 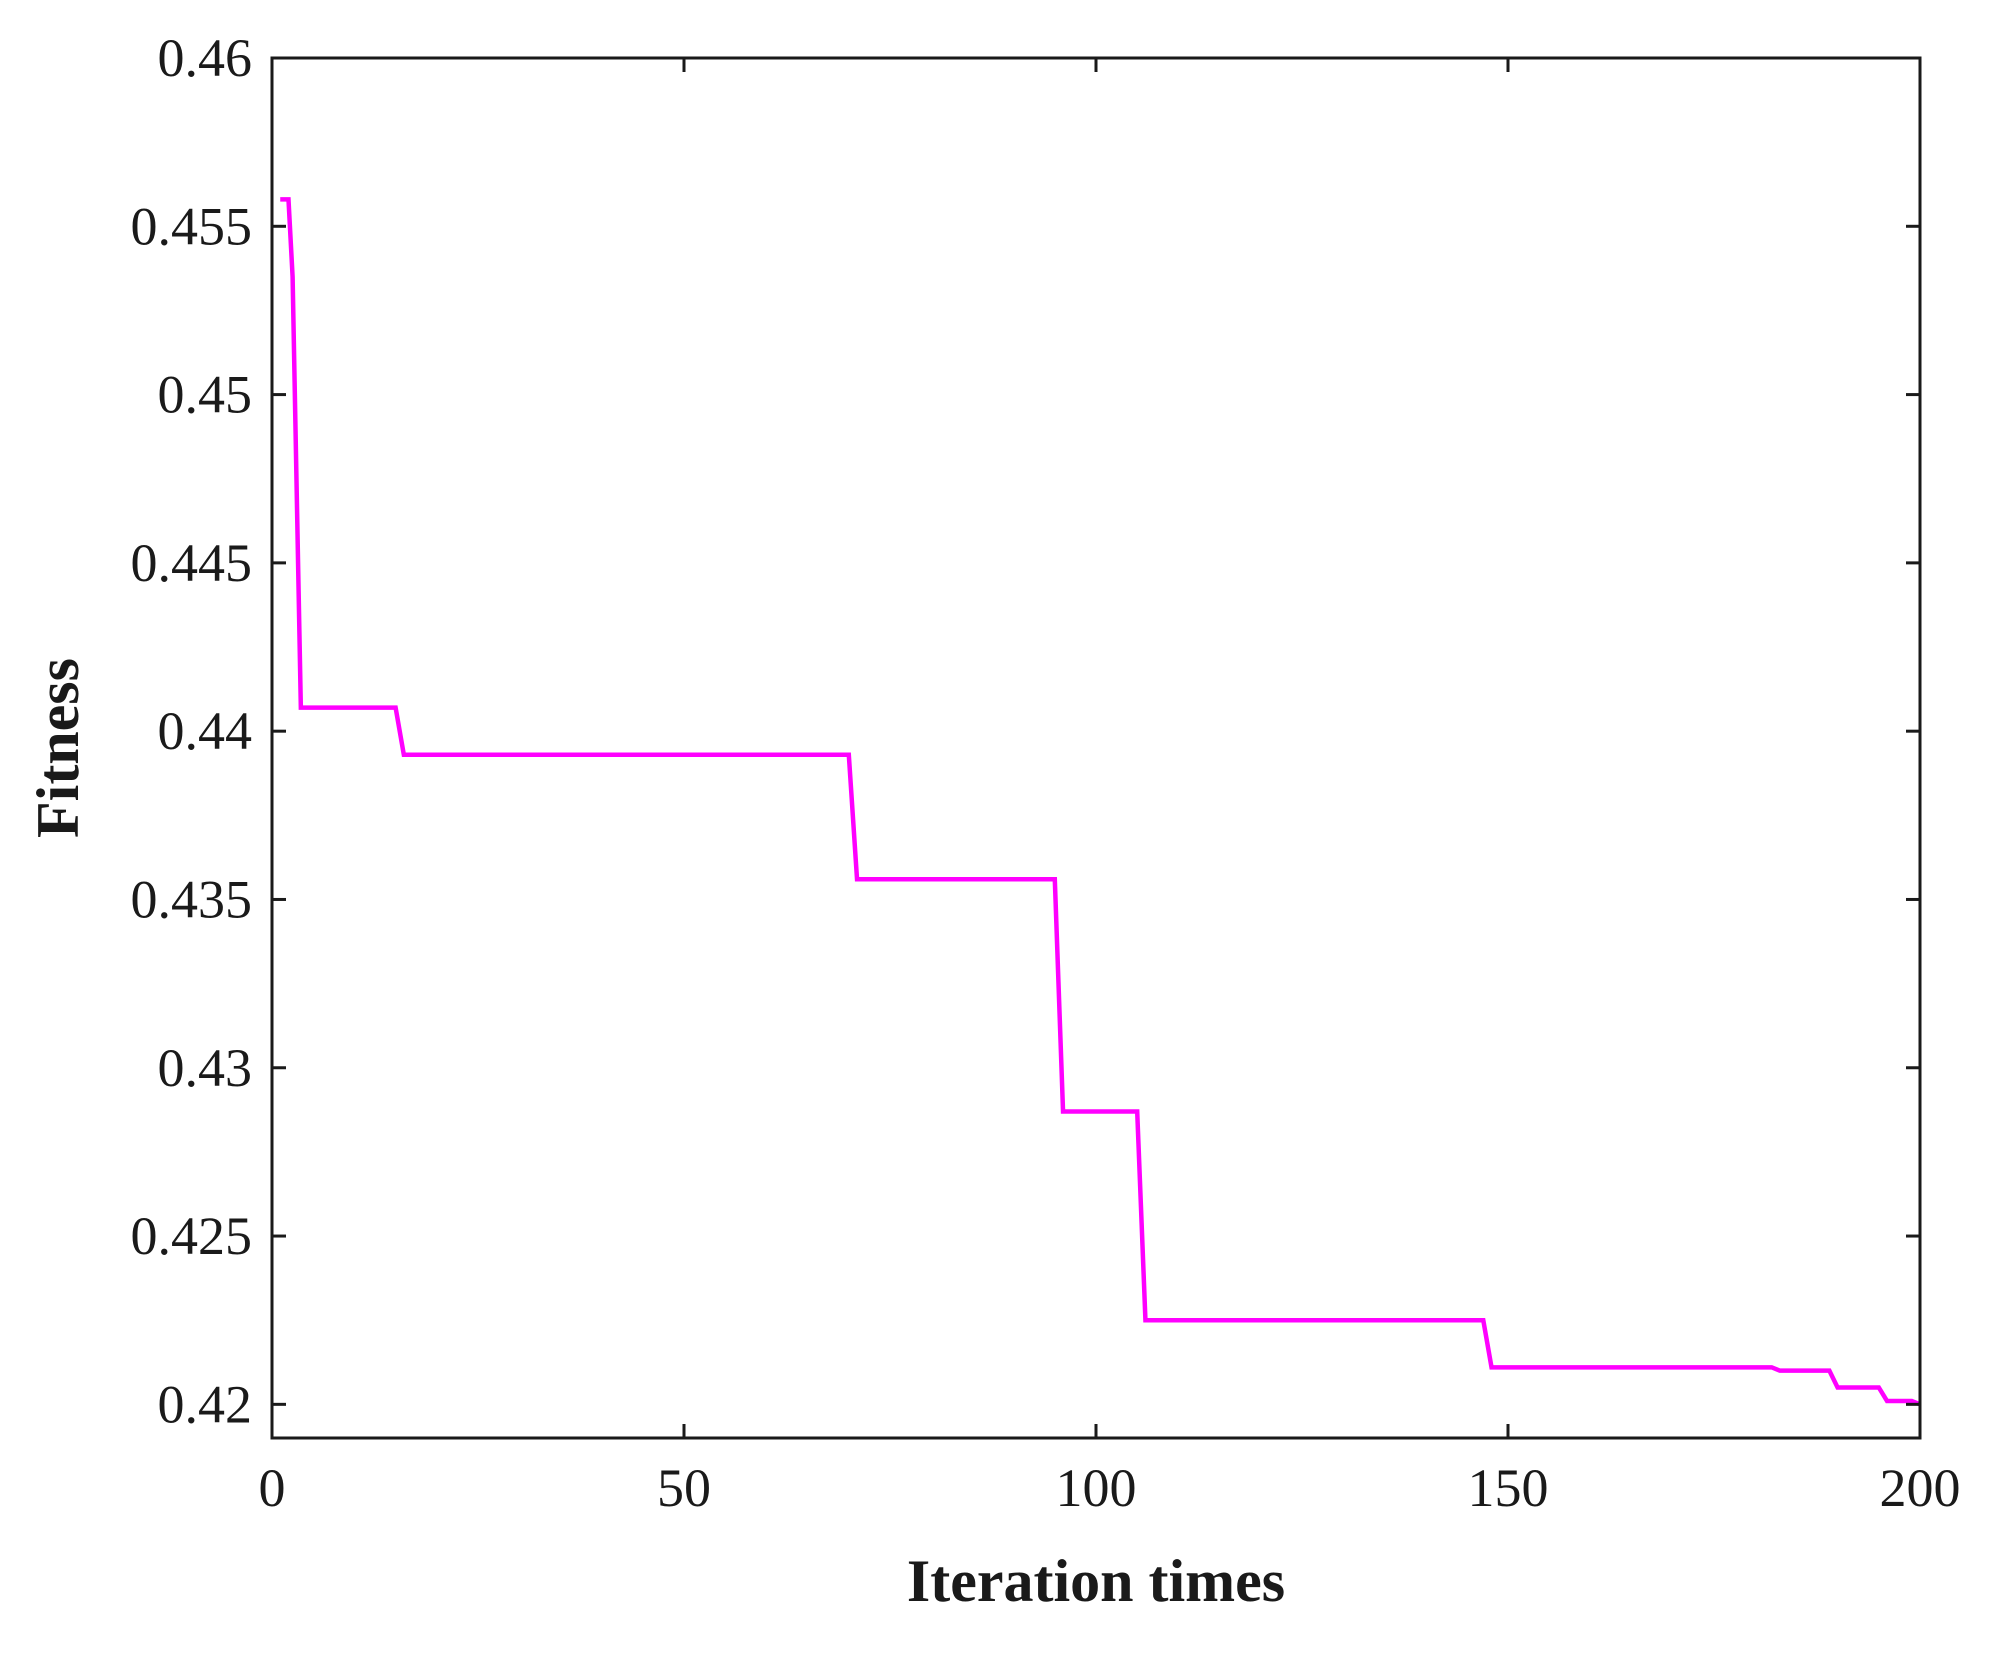 What do you see at coordinates (272, 1488) in the screenshot?
I see `x-tick-label: 0` at bounding box center [272, 1488].